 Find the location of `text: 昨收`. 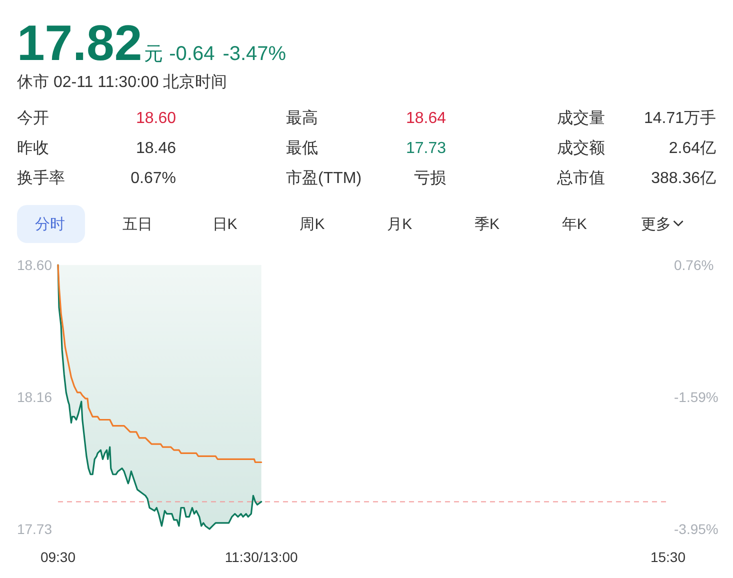

text: 昨收 is located at coordinates (33, 148).